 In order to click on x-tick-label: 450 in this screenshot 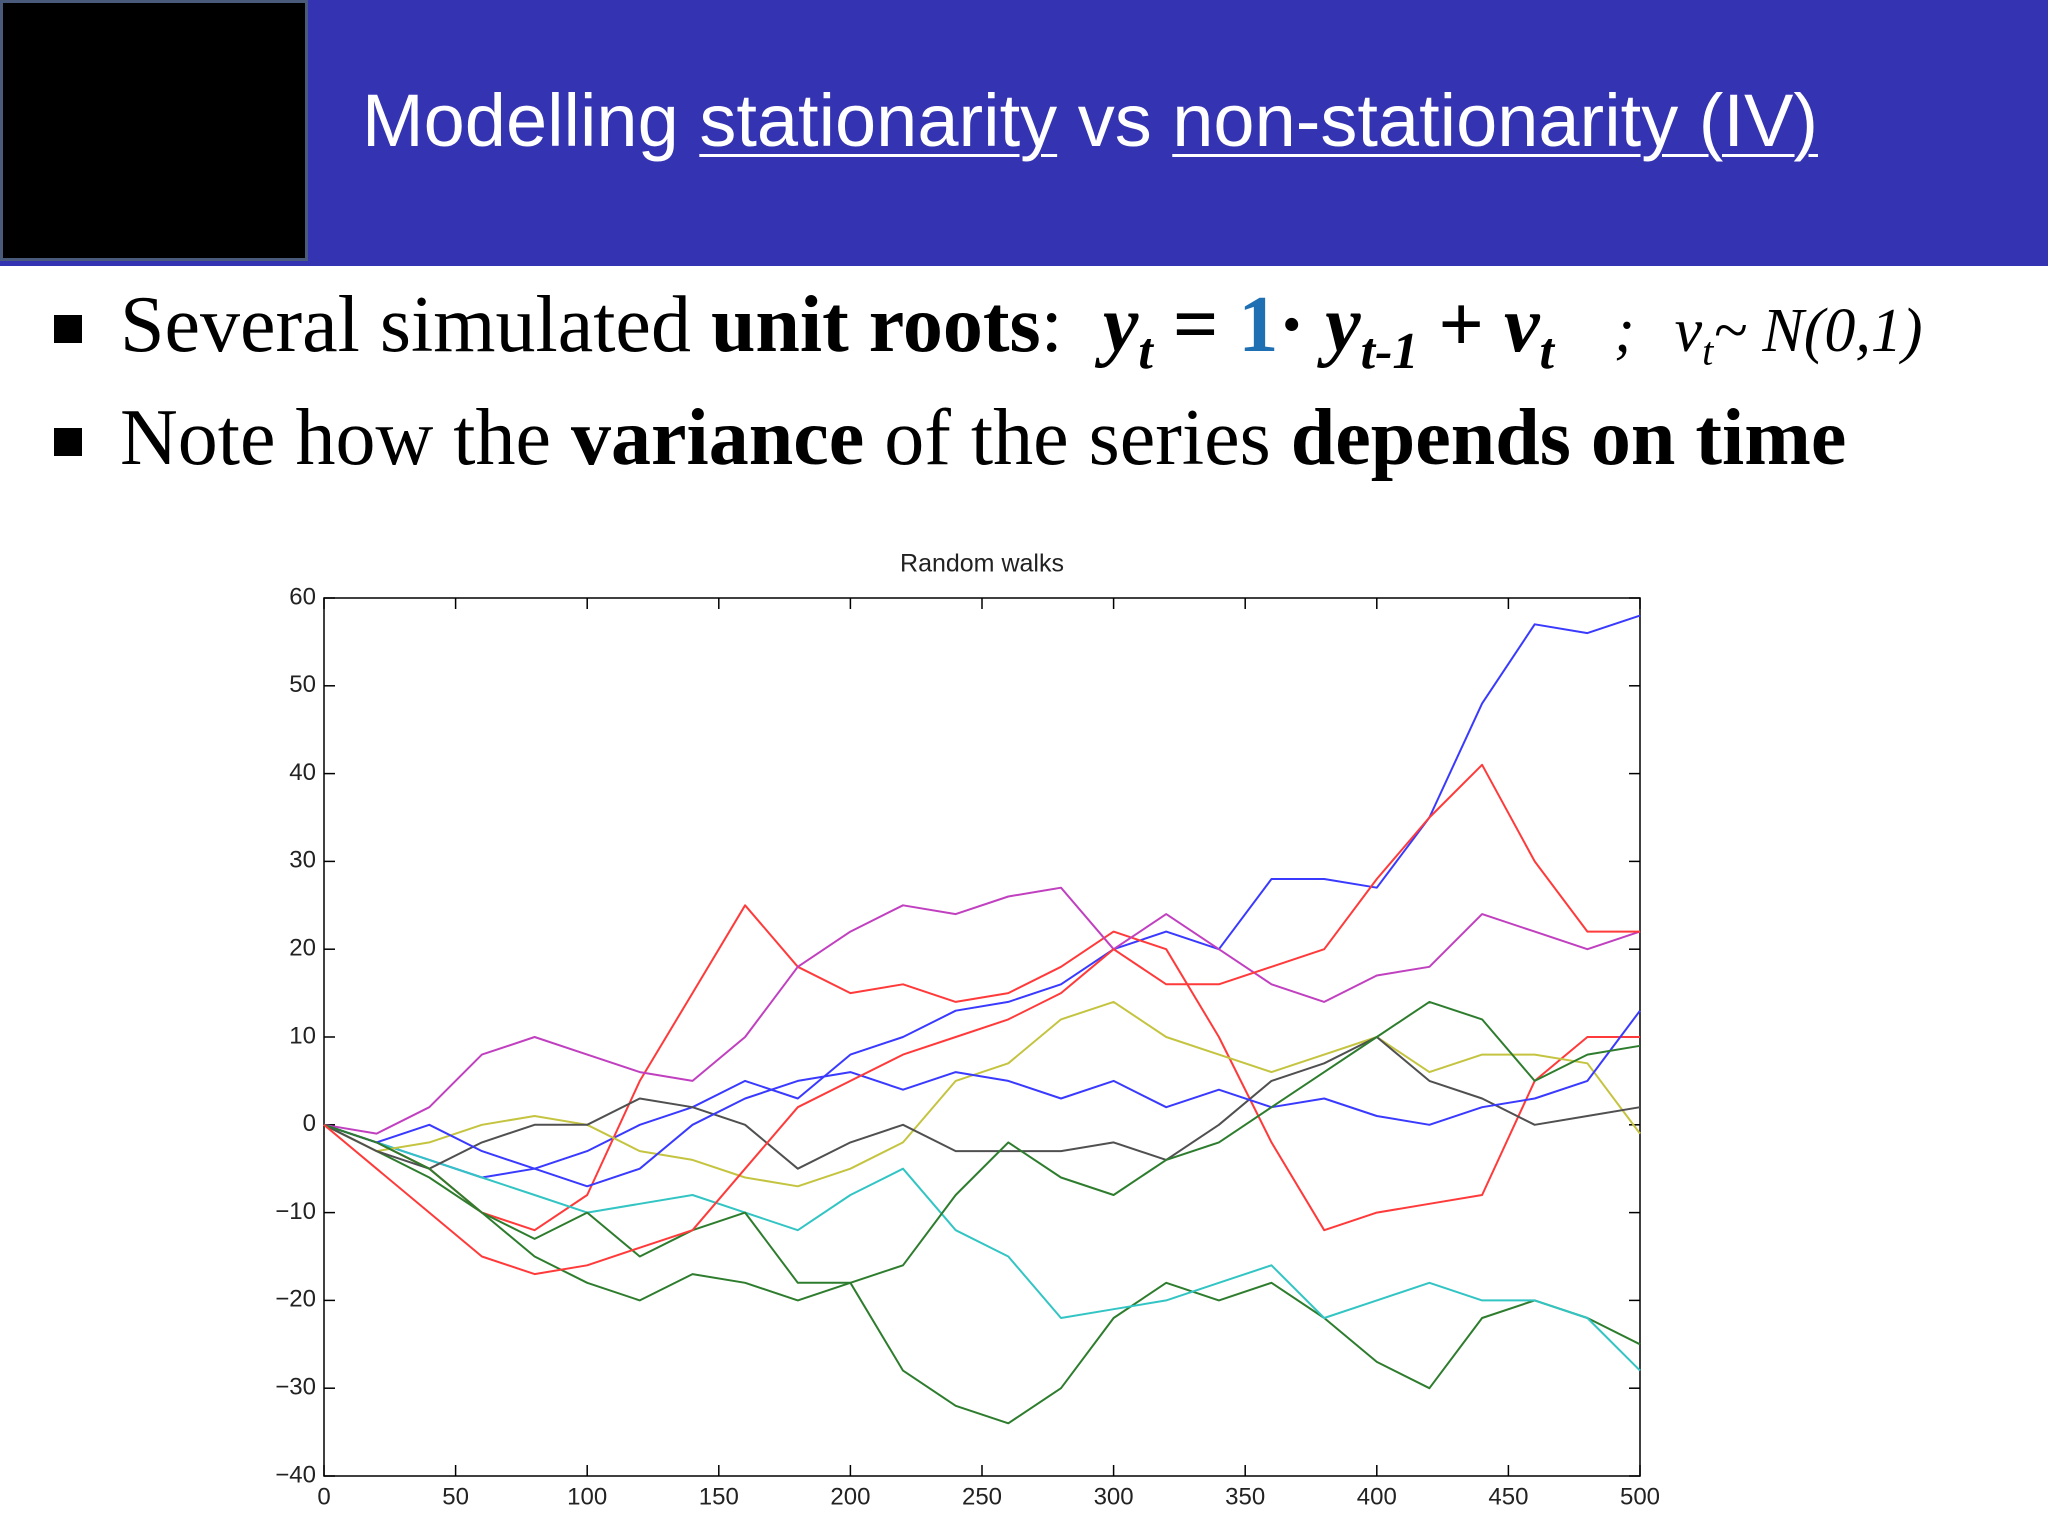, I will do `click(1508, 1496)`.